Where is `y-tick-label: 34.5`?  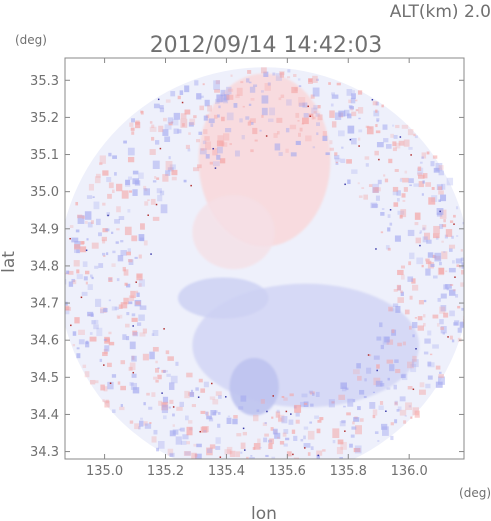
y-tick-label: 34.5 is located at coordinates (44, 378).